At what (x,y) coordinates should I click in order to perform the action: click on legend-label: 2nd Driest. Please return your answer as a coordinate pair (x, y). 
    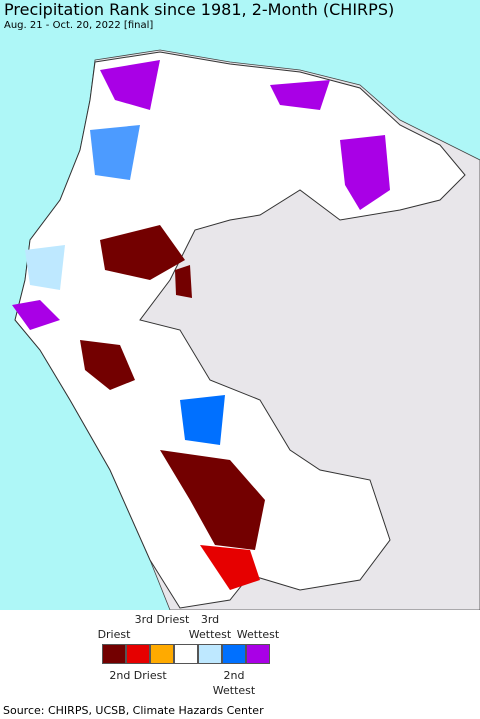
    Looking at the image, I should click on (138, 675).